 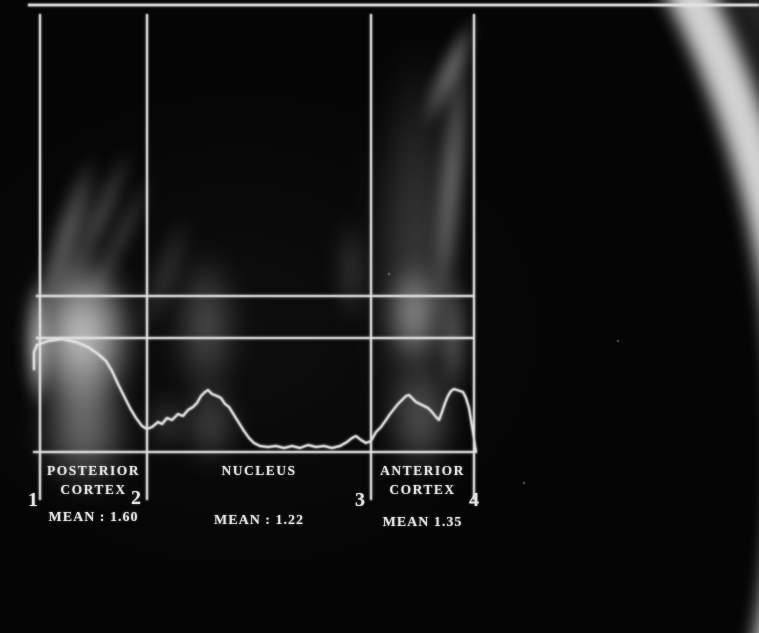 I want to click on marker-4: 4, so click(x=474, y=500).